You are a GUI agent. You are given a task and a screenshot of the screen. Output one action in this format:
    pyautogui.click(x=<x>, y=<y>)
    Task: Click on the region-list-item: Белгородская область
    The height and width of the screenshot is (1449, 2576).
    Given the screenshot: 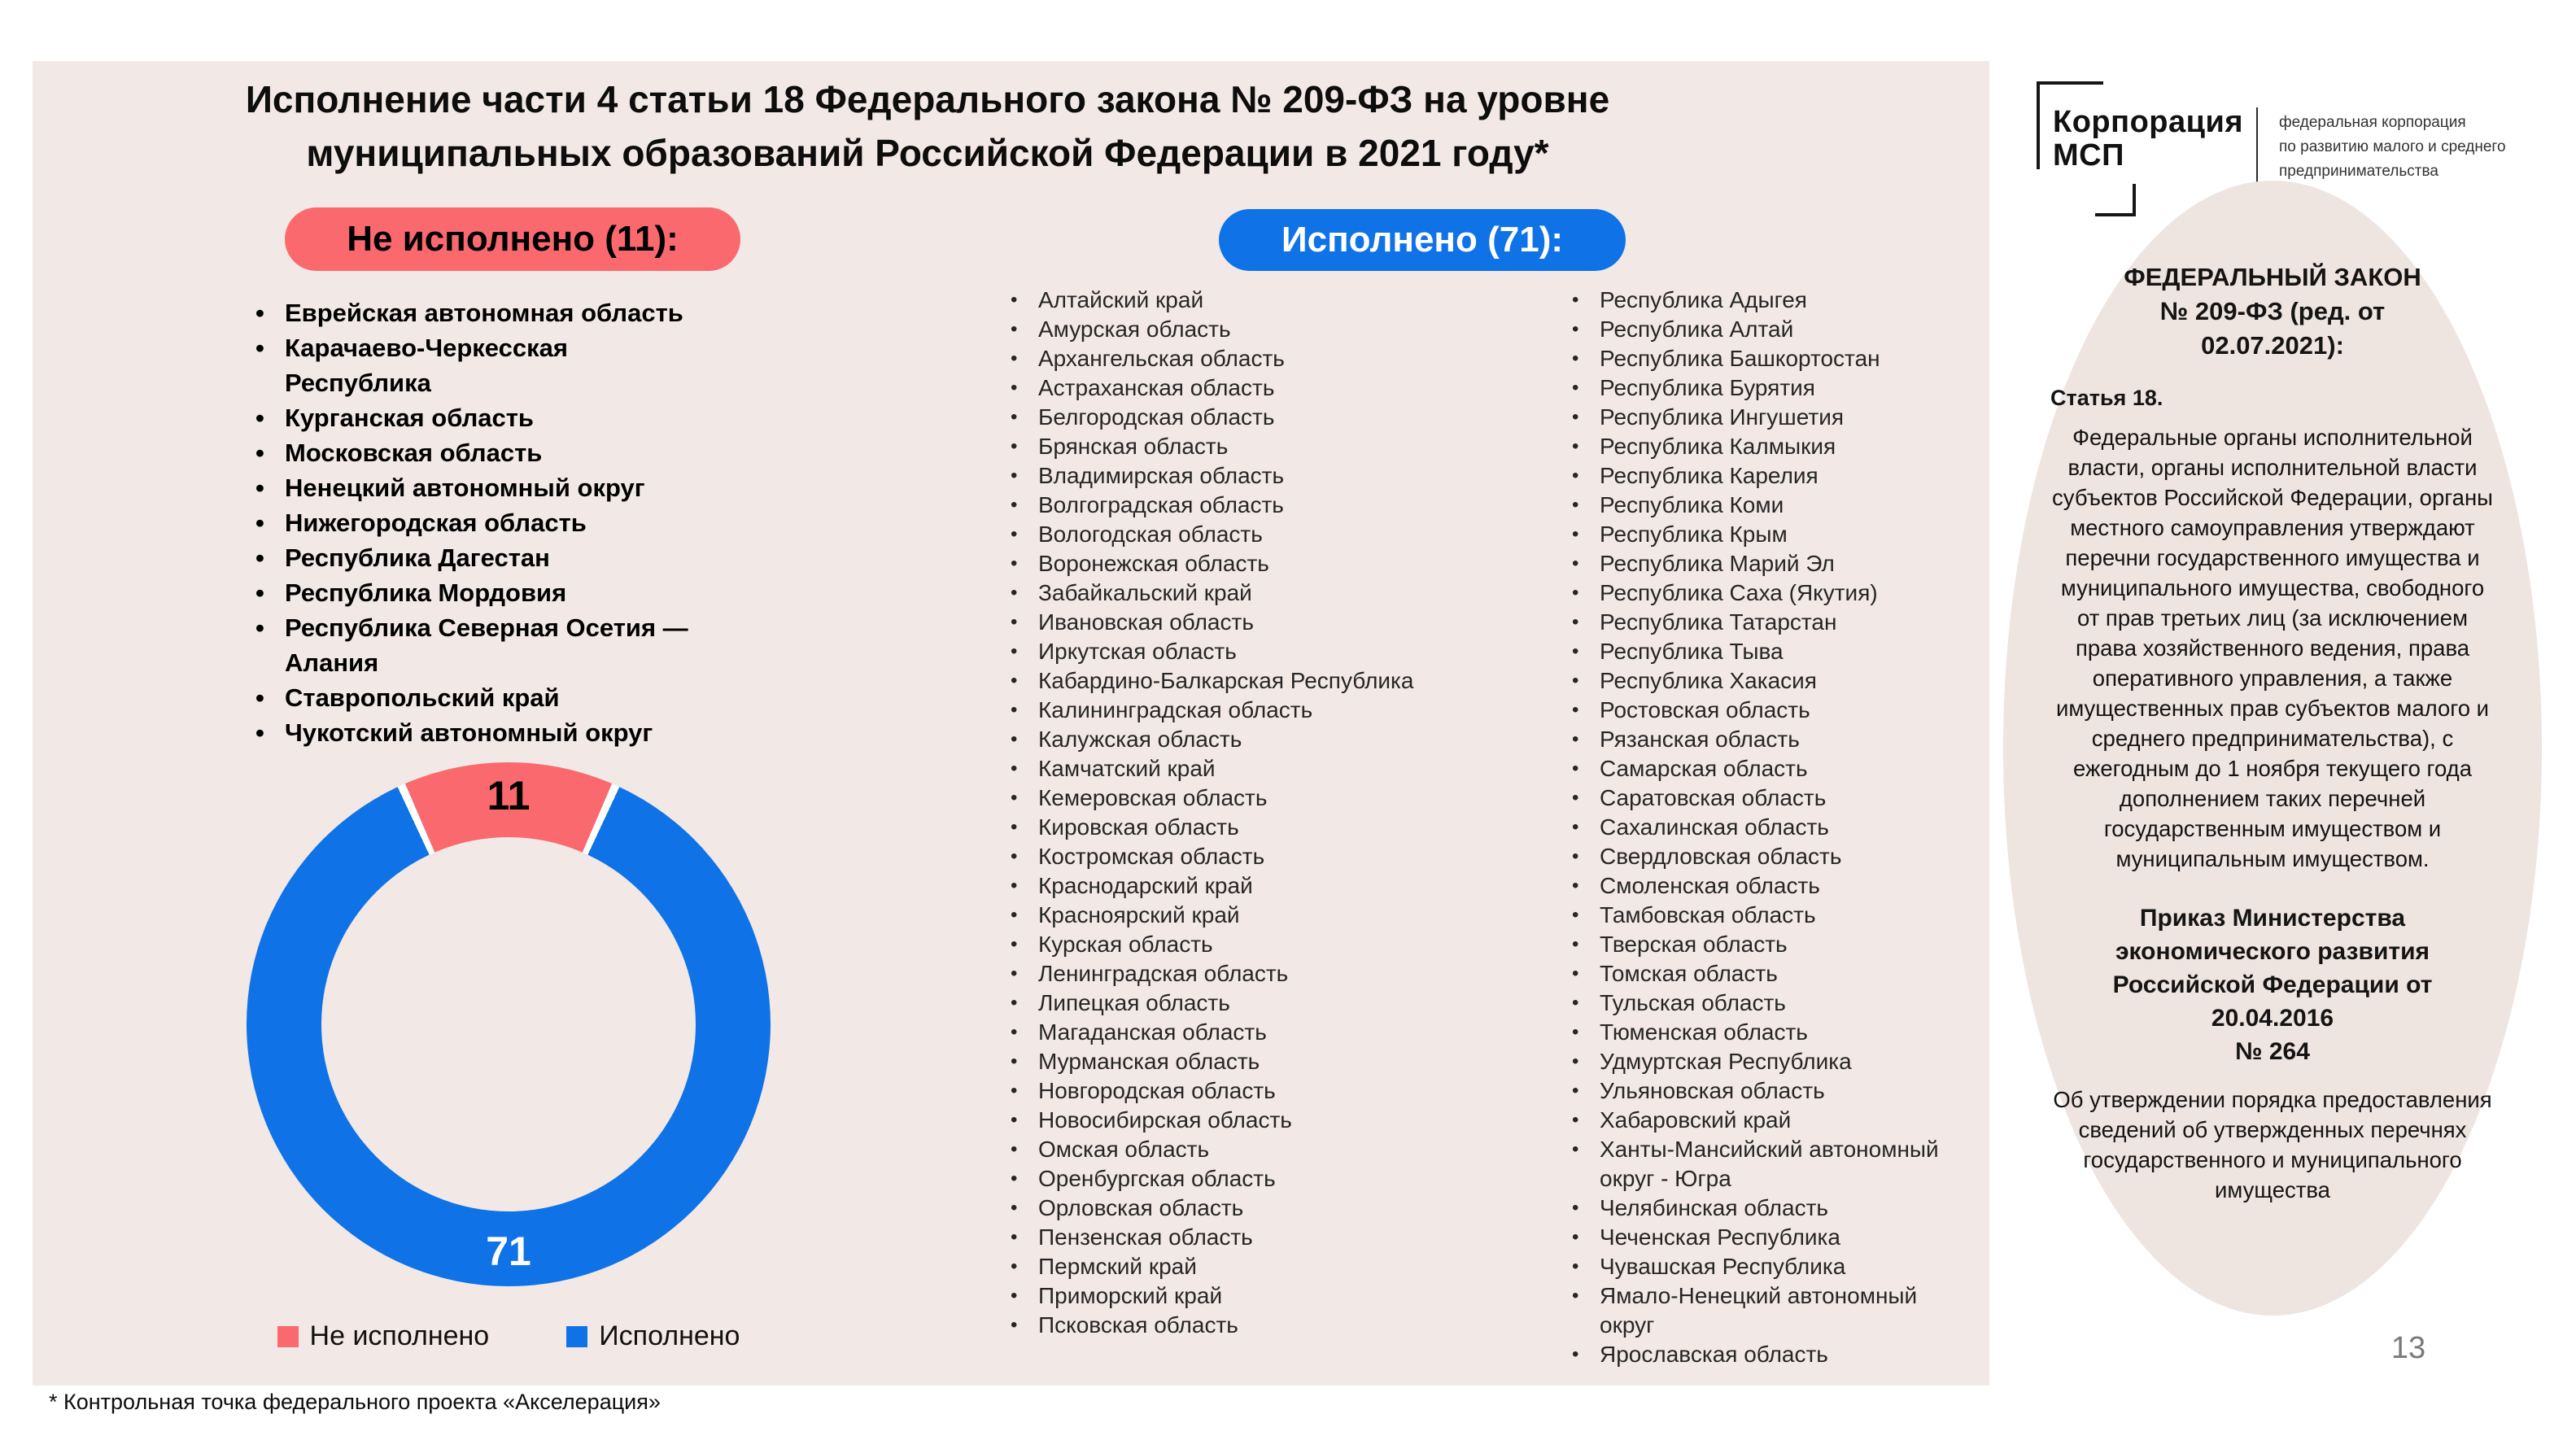 What is the action you would take?
    pyautogui.click(x=1211, y=417)
    